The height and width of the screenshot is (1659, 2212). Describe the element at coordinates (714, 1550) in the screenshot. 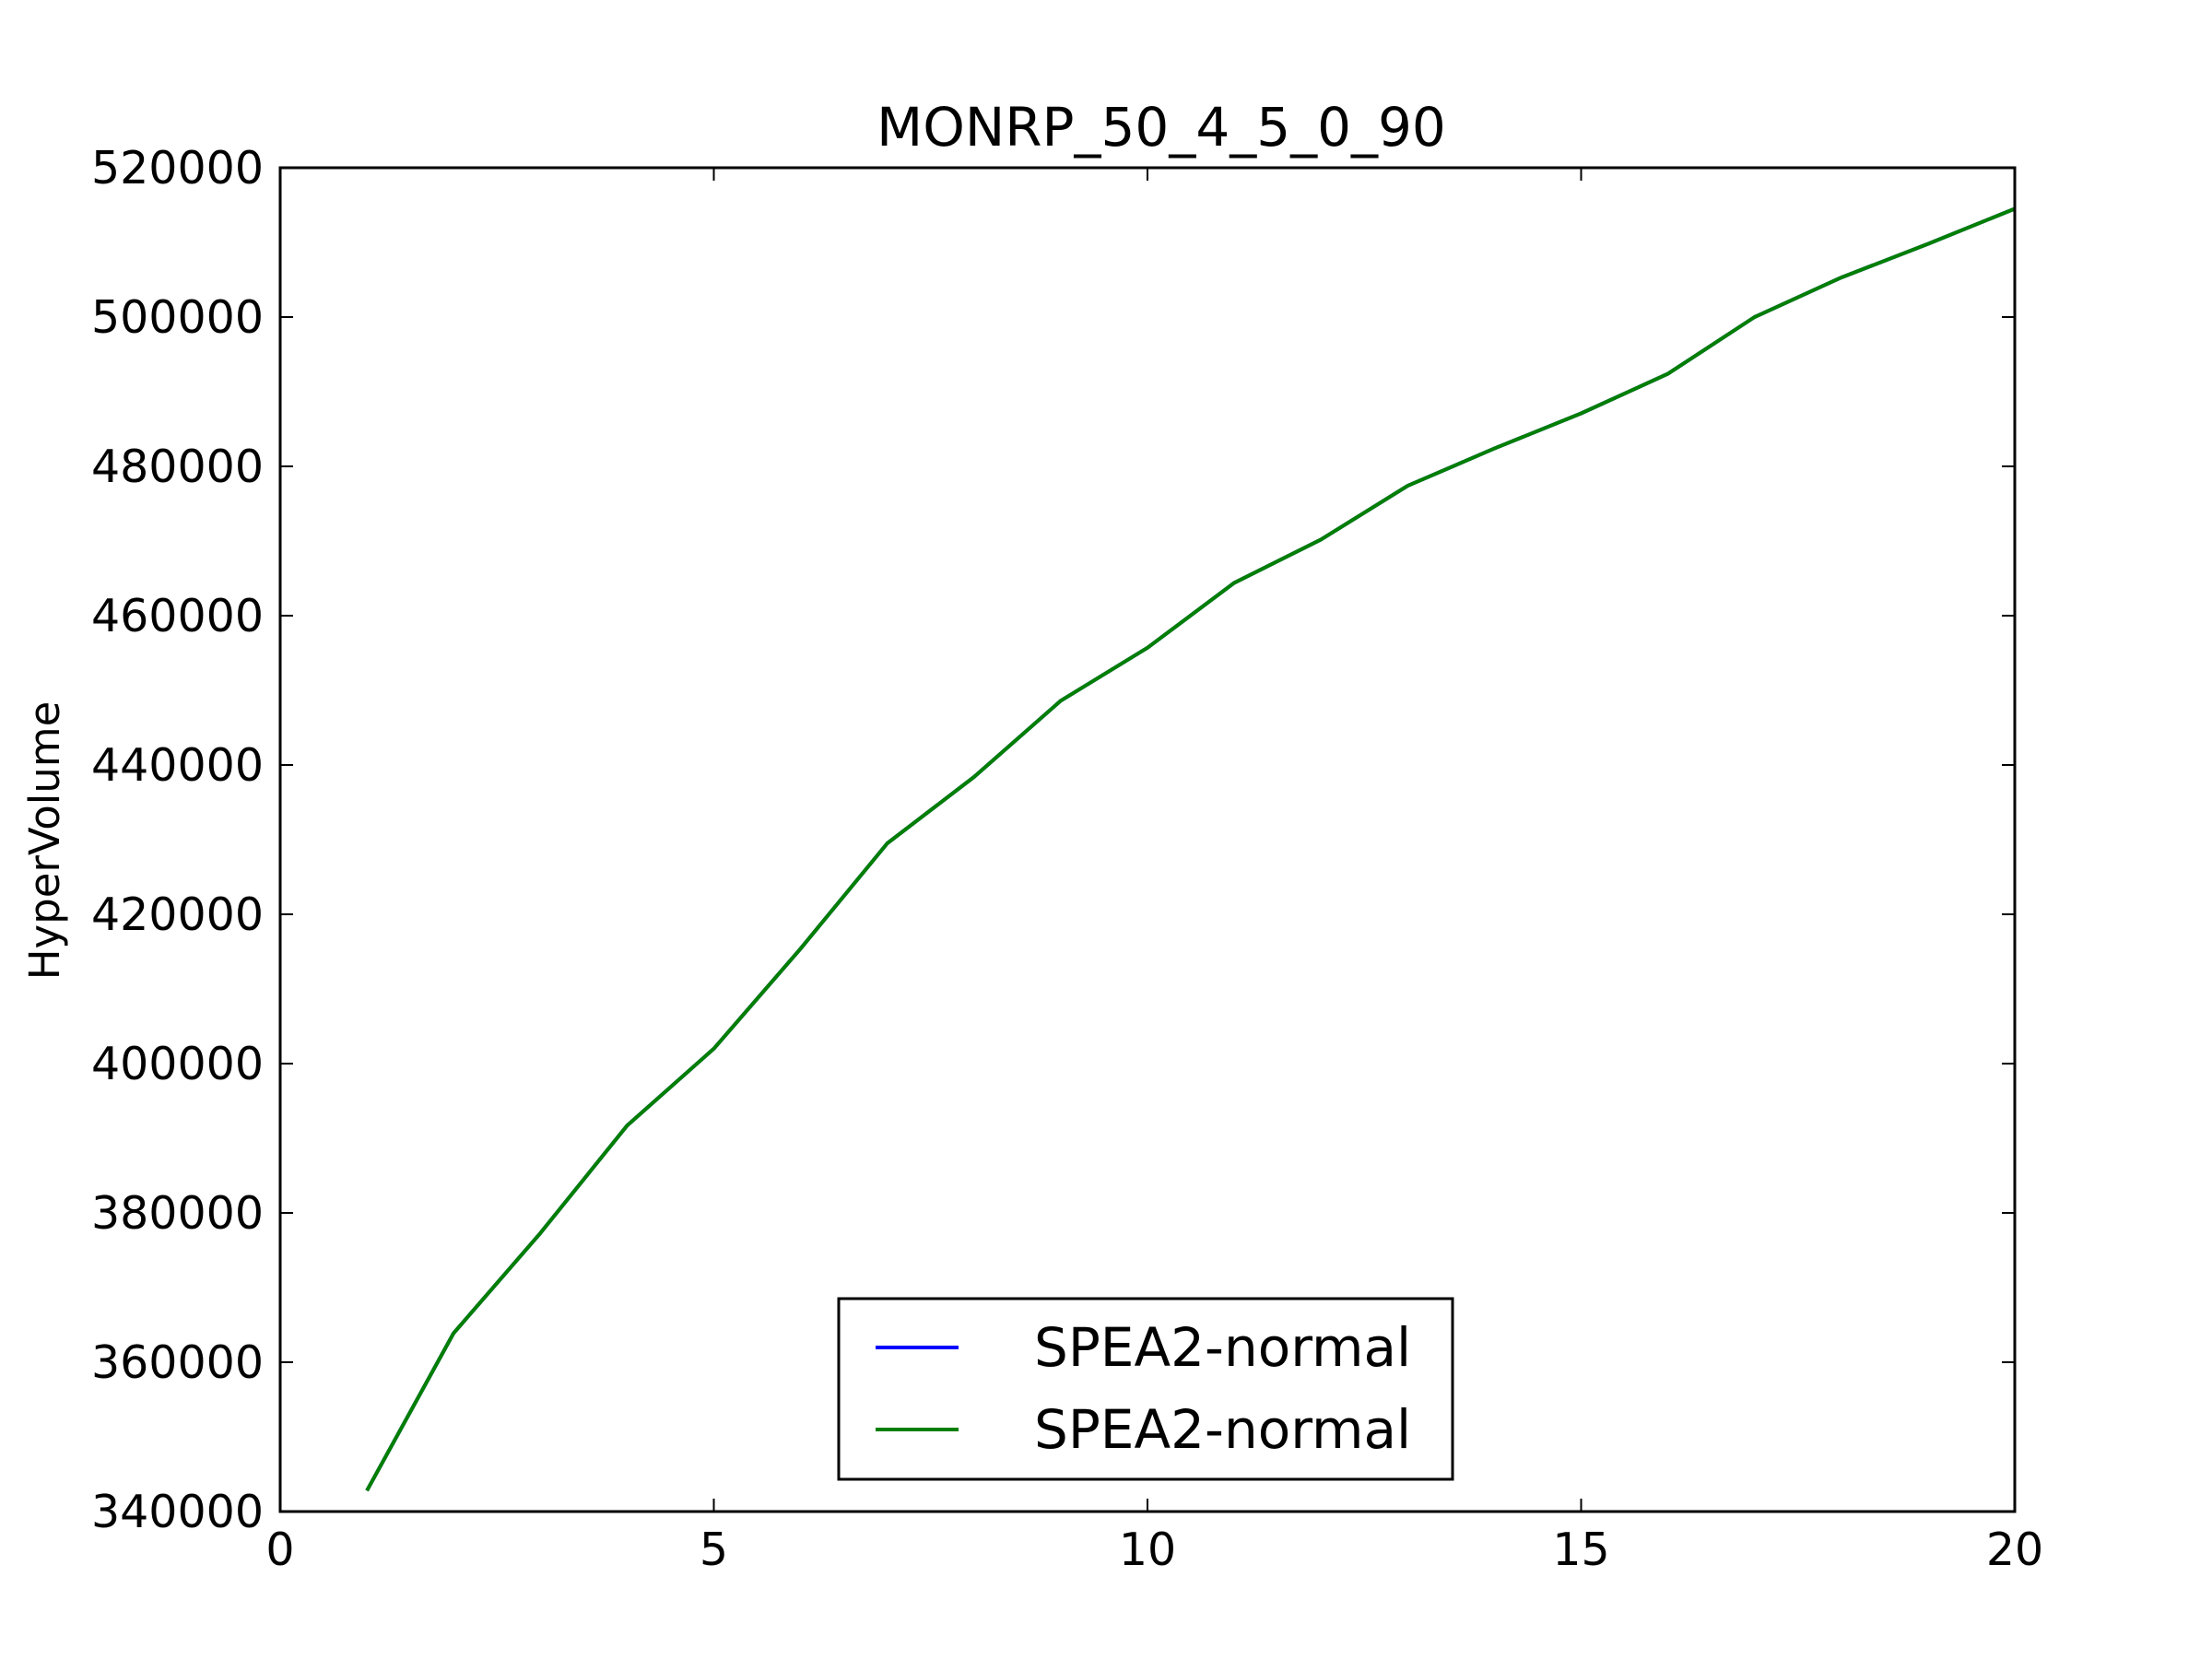

I see `x-tick-label: 5` at that location.